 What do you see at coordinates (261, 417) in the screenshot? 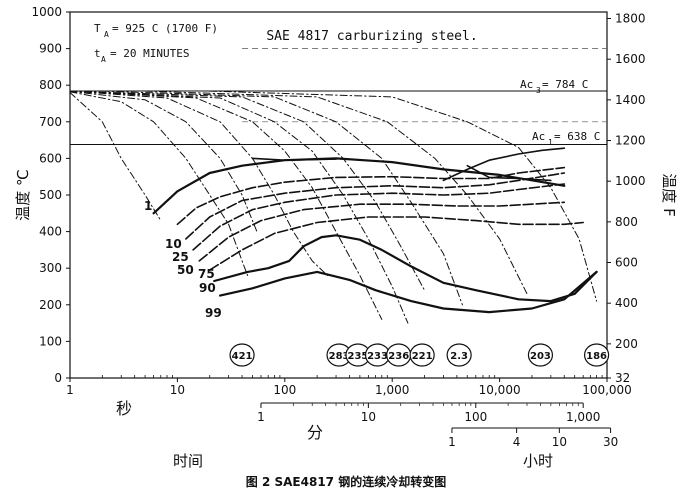
I see `x-minutes-tick-label: 1` at bounding box center [261, 417].